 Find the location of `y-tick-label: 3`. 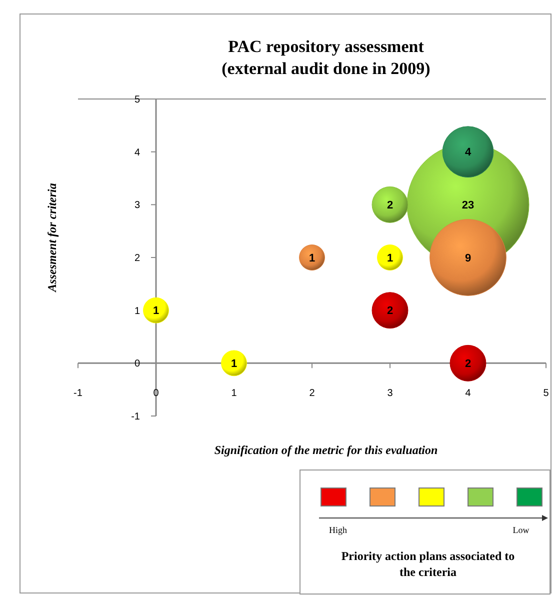

y-tick-label: 3 is located at coordinates (137, 206).